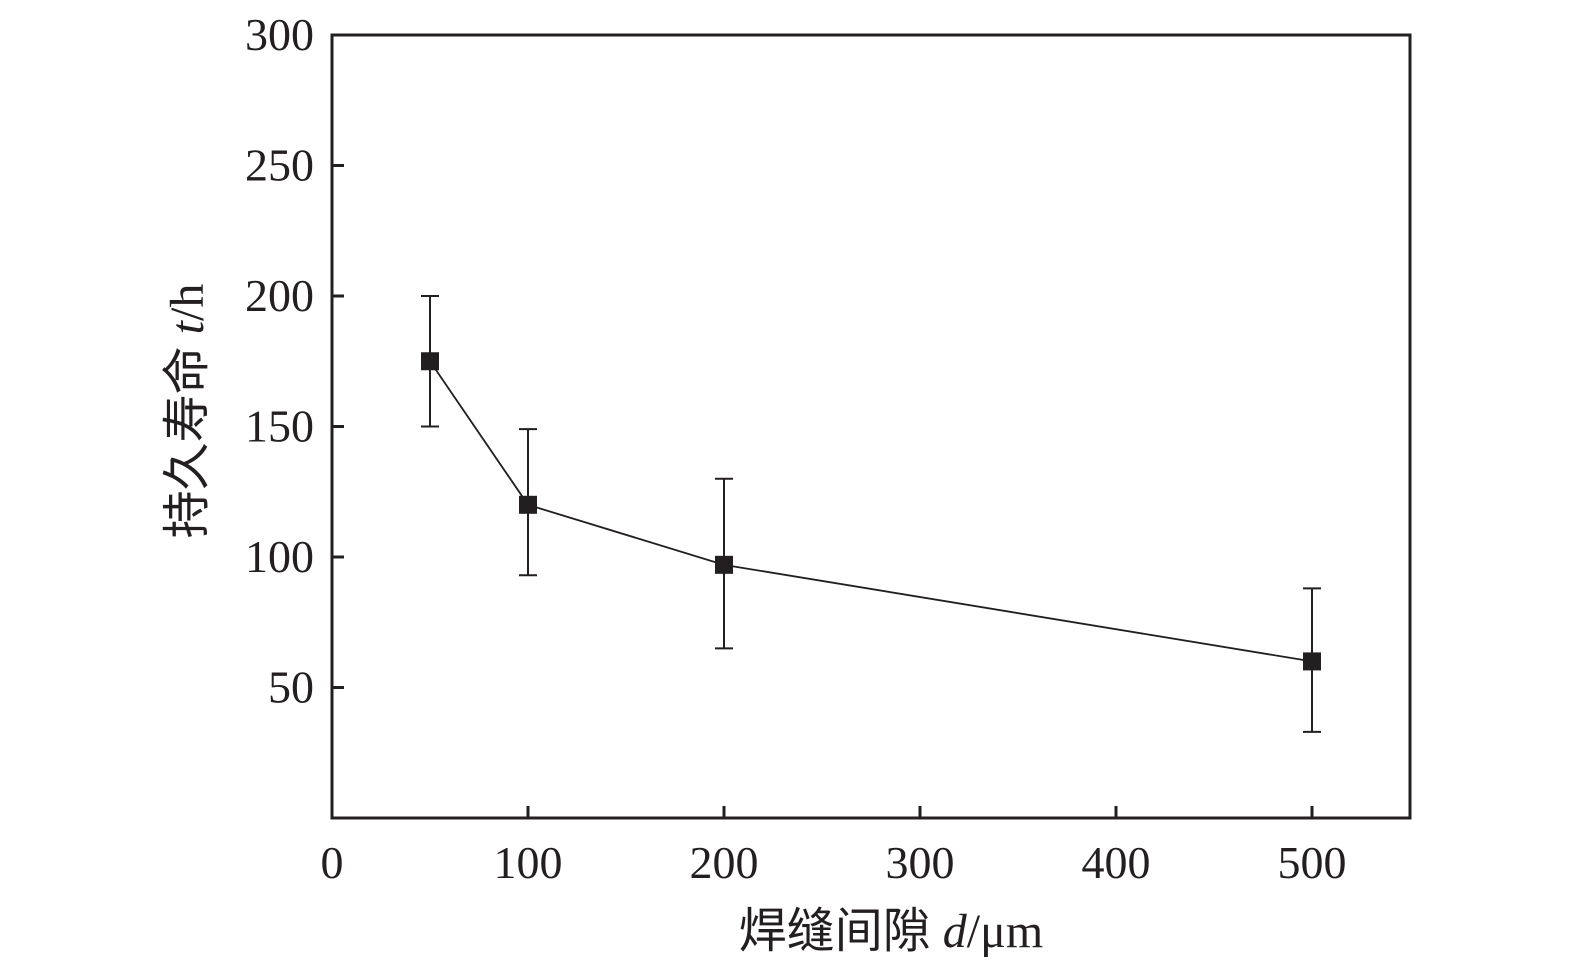 This screenshot has height=975, width=1575. What do you see at coordinates (834, 847) in the screenshot?
I see `x-axis-ticks: 0 100 200 300 400 500` at bounding box center [834, 847].